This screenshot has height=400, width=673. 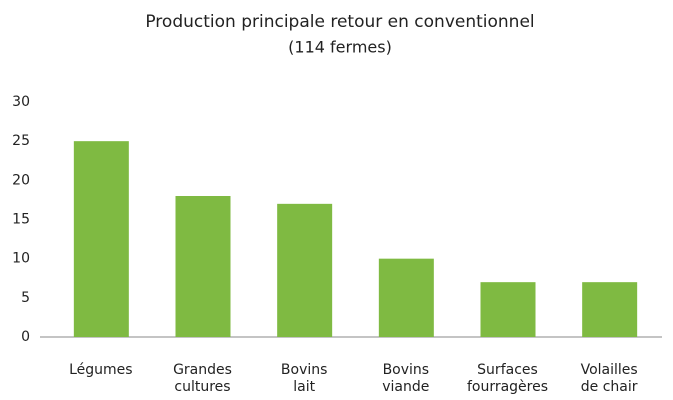 What do you see at coordinates (507, 370) in the screenshot?
I see `x-tick-label: Surfaces` at bounding box center [507, 370].